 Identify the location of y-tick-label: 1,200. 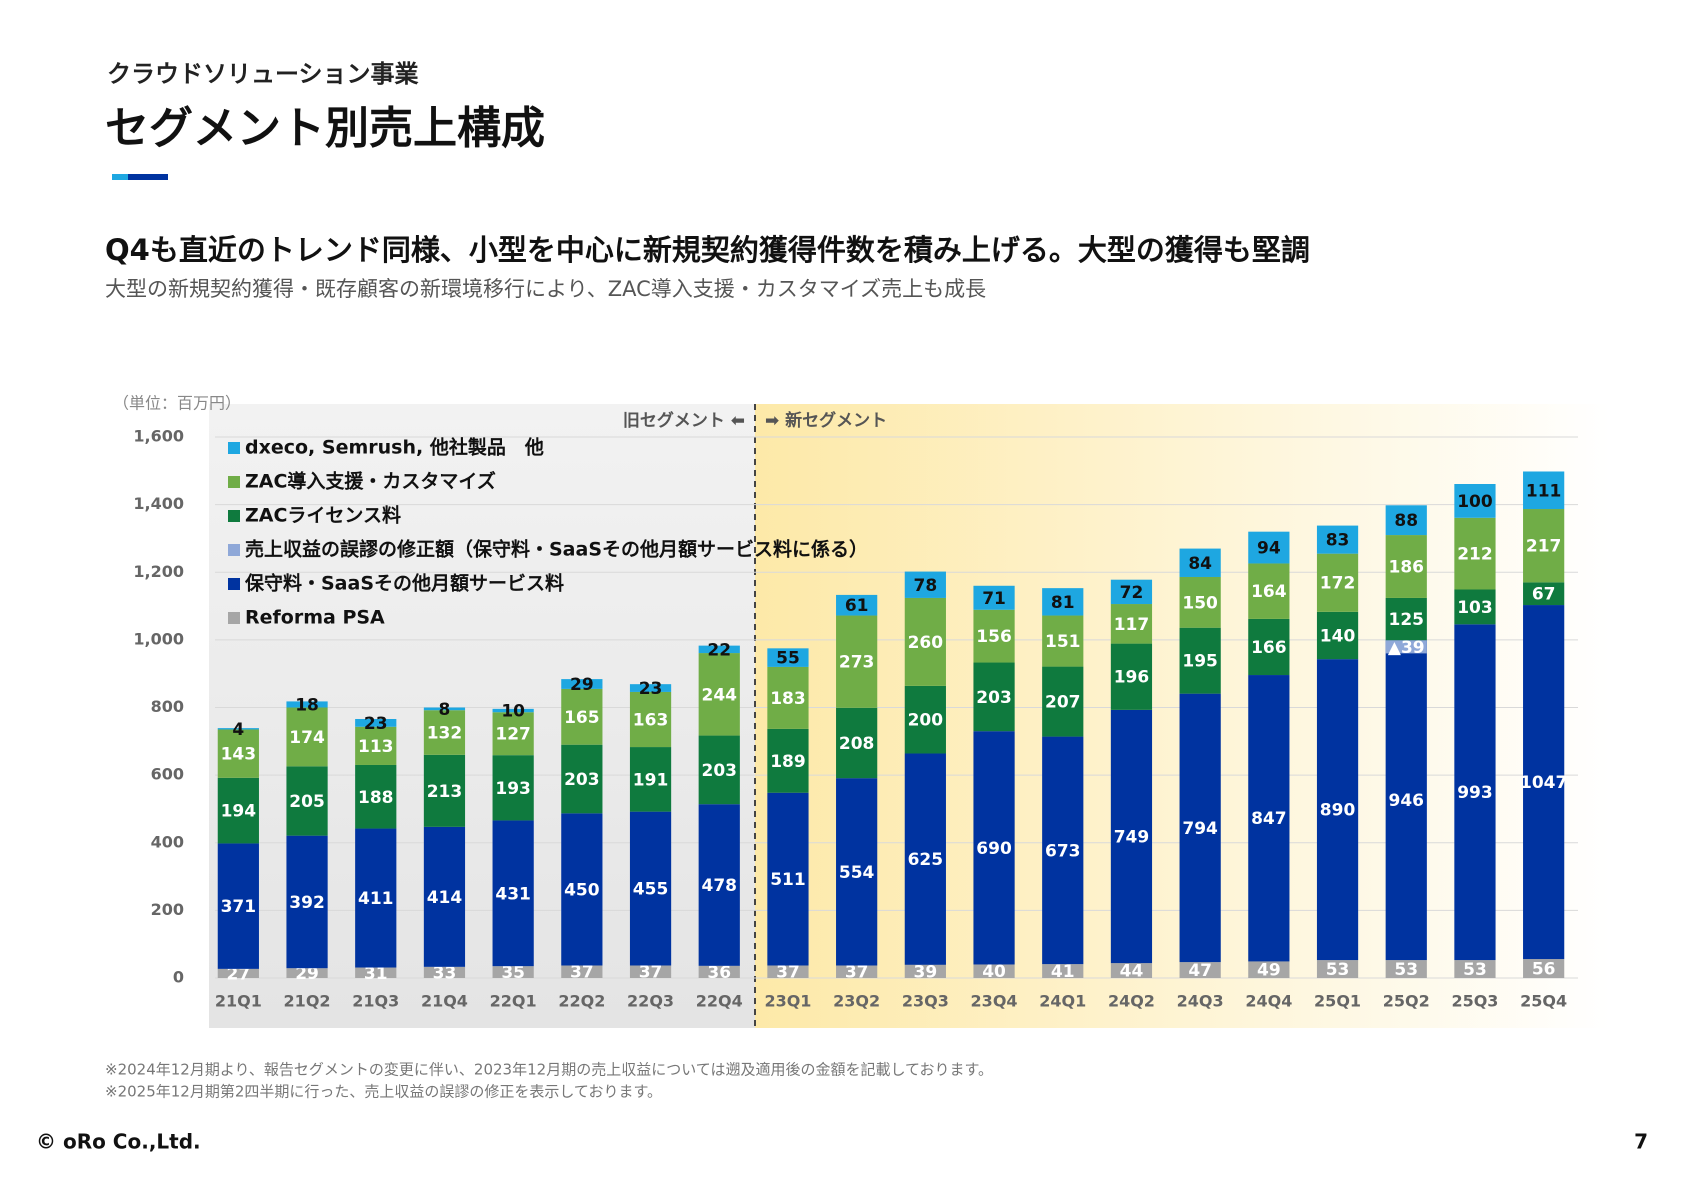
(158, 571).